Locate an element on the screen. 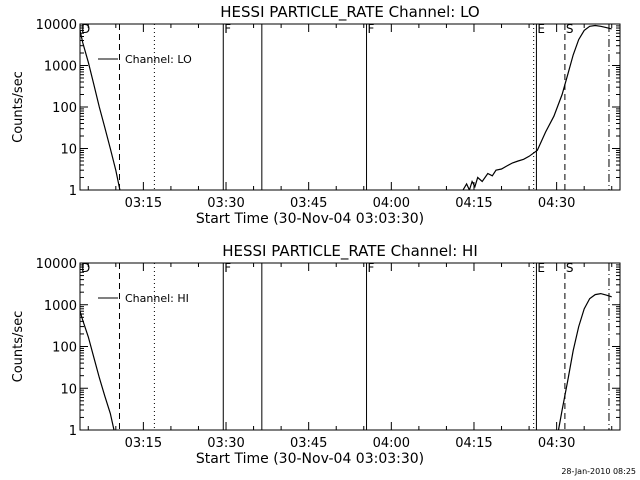 This screenshot has height=480, width=640. chart-title: HESSI PARTICLE_RATE Channel: LO is located at coordinates (349, 12).